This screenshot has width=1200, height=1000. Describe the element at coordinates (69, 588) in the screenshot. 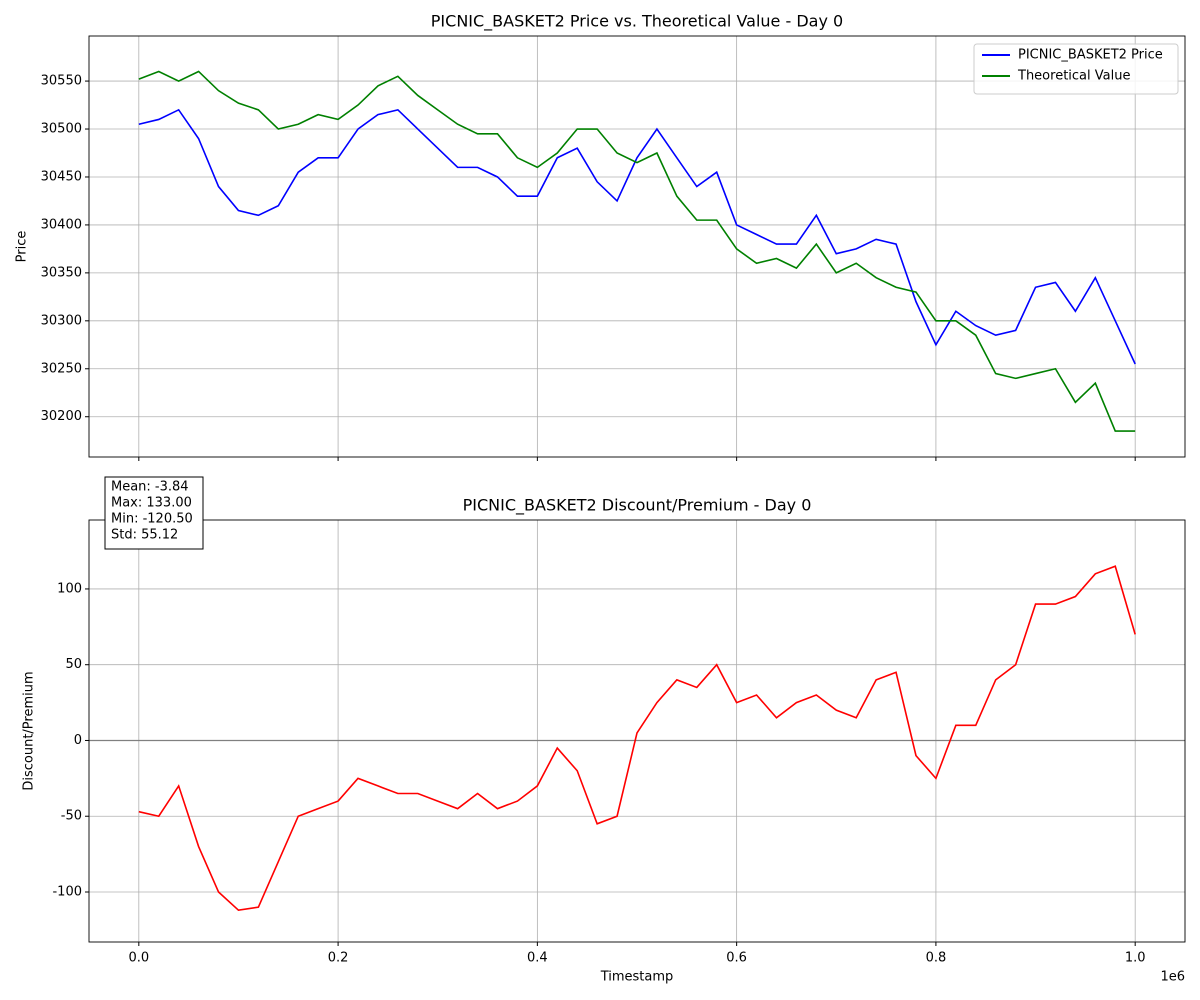

I see `y-tick-label: 100` at that location.